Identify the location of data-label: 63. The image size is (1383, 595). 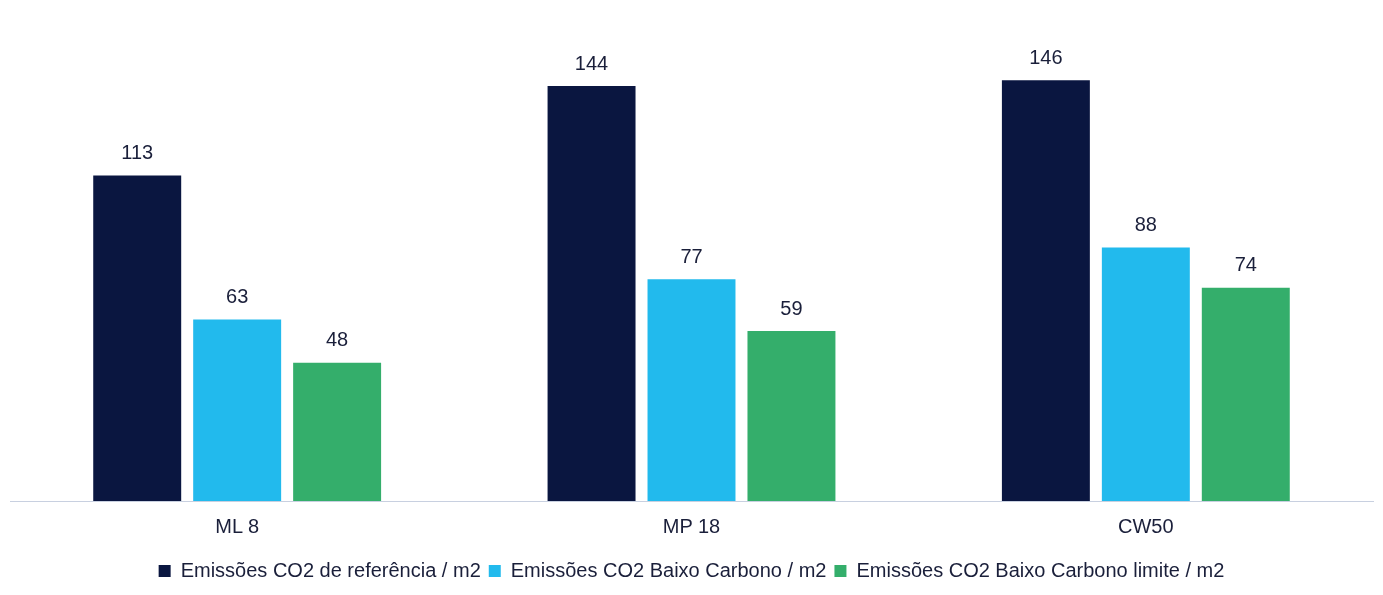
(237, 296).